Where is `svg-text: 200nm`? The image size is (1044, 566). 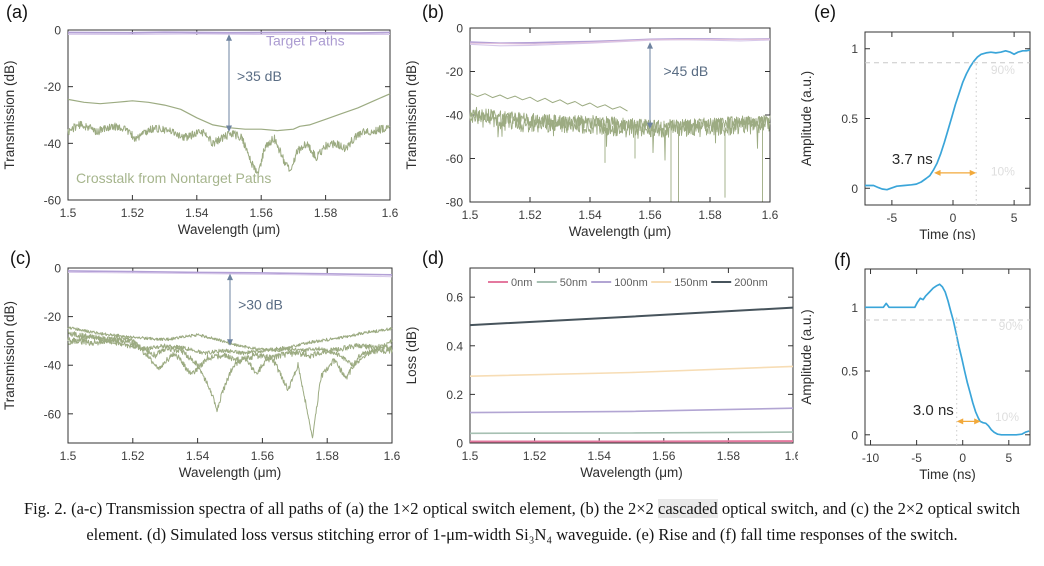 svg-text: 200nm is located at coordinates (751, 283).